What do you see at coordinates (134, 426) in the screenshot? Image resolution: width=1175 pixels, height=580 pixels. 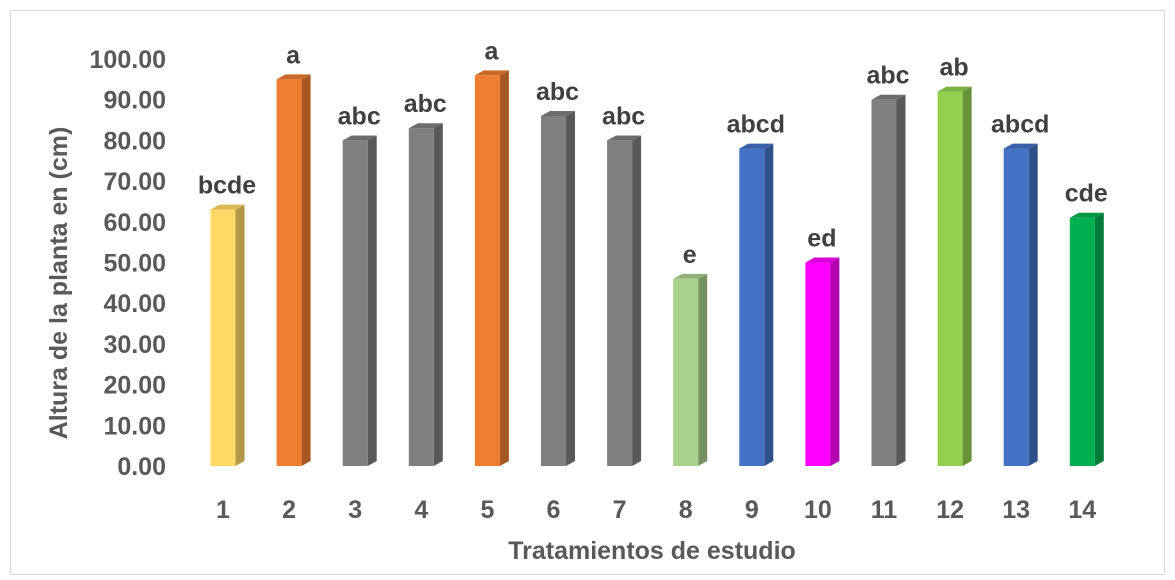 I see `y-tick-label: 10.00` at bounding box center [134, 426].